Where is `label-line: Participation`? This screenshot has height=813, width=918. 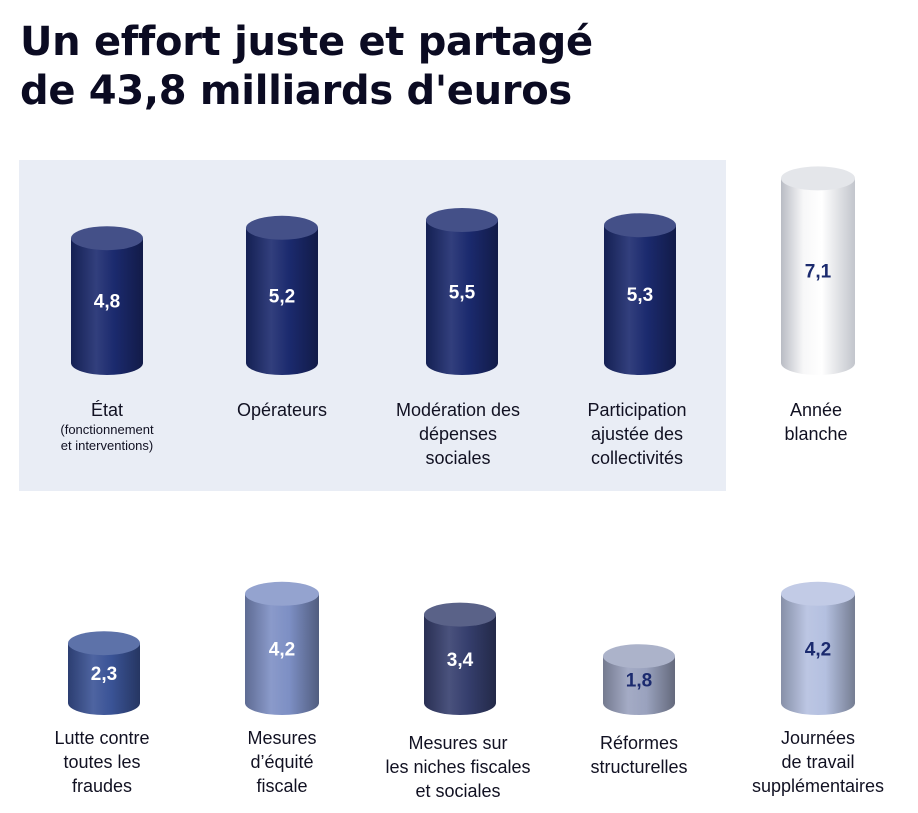
label-line: Participation is located at coordinates (637, 410).